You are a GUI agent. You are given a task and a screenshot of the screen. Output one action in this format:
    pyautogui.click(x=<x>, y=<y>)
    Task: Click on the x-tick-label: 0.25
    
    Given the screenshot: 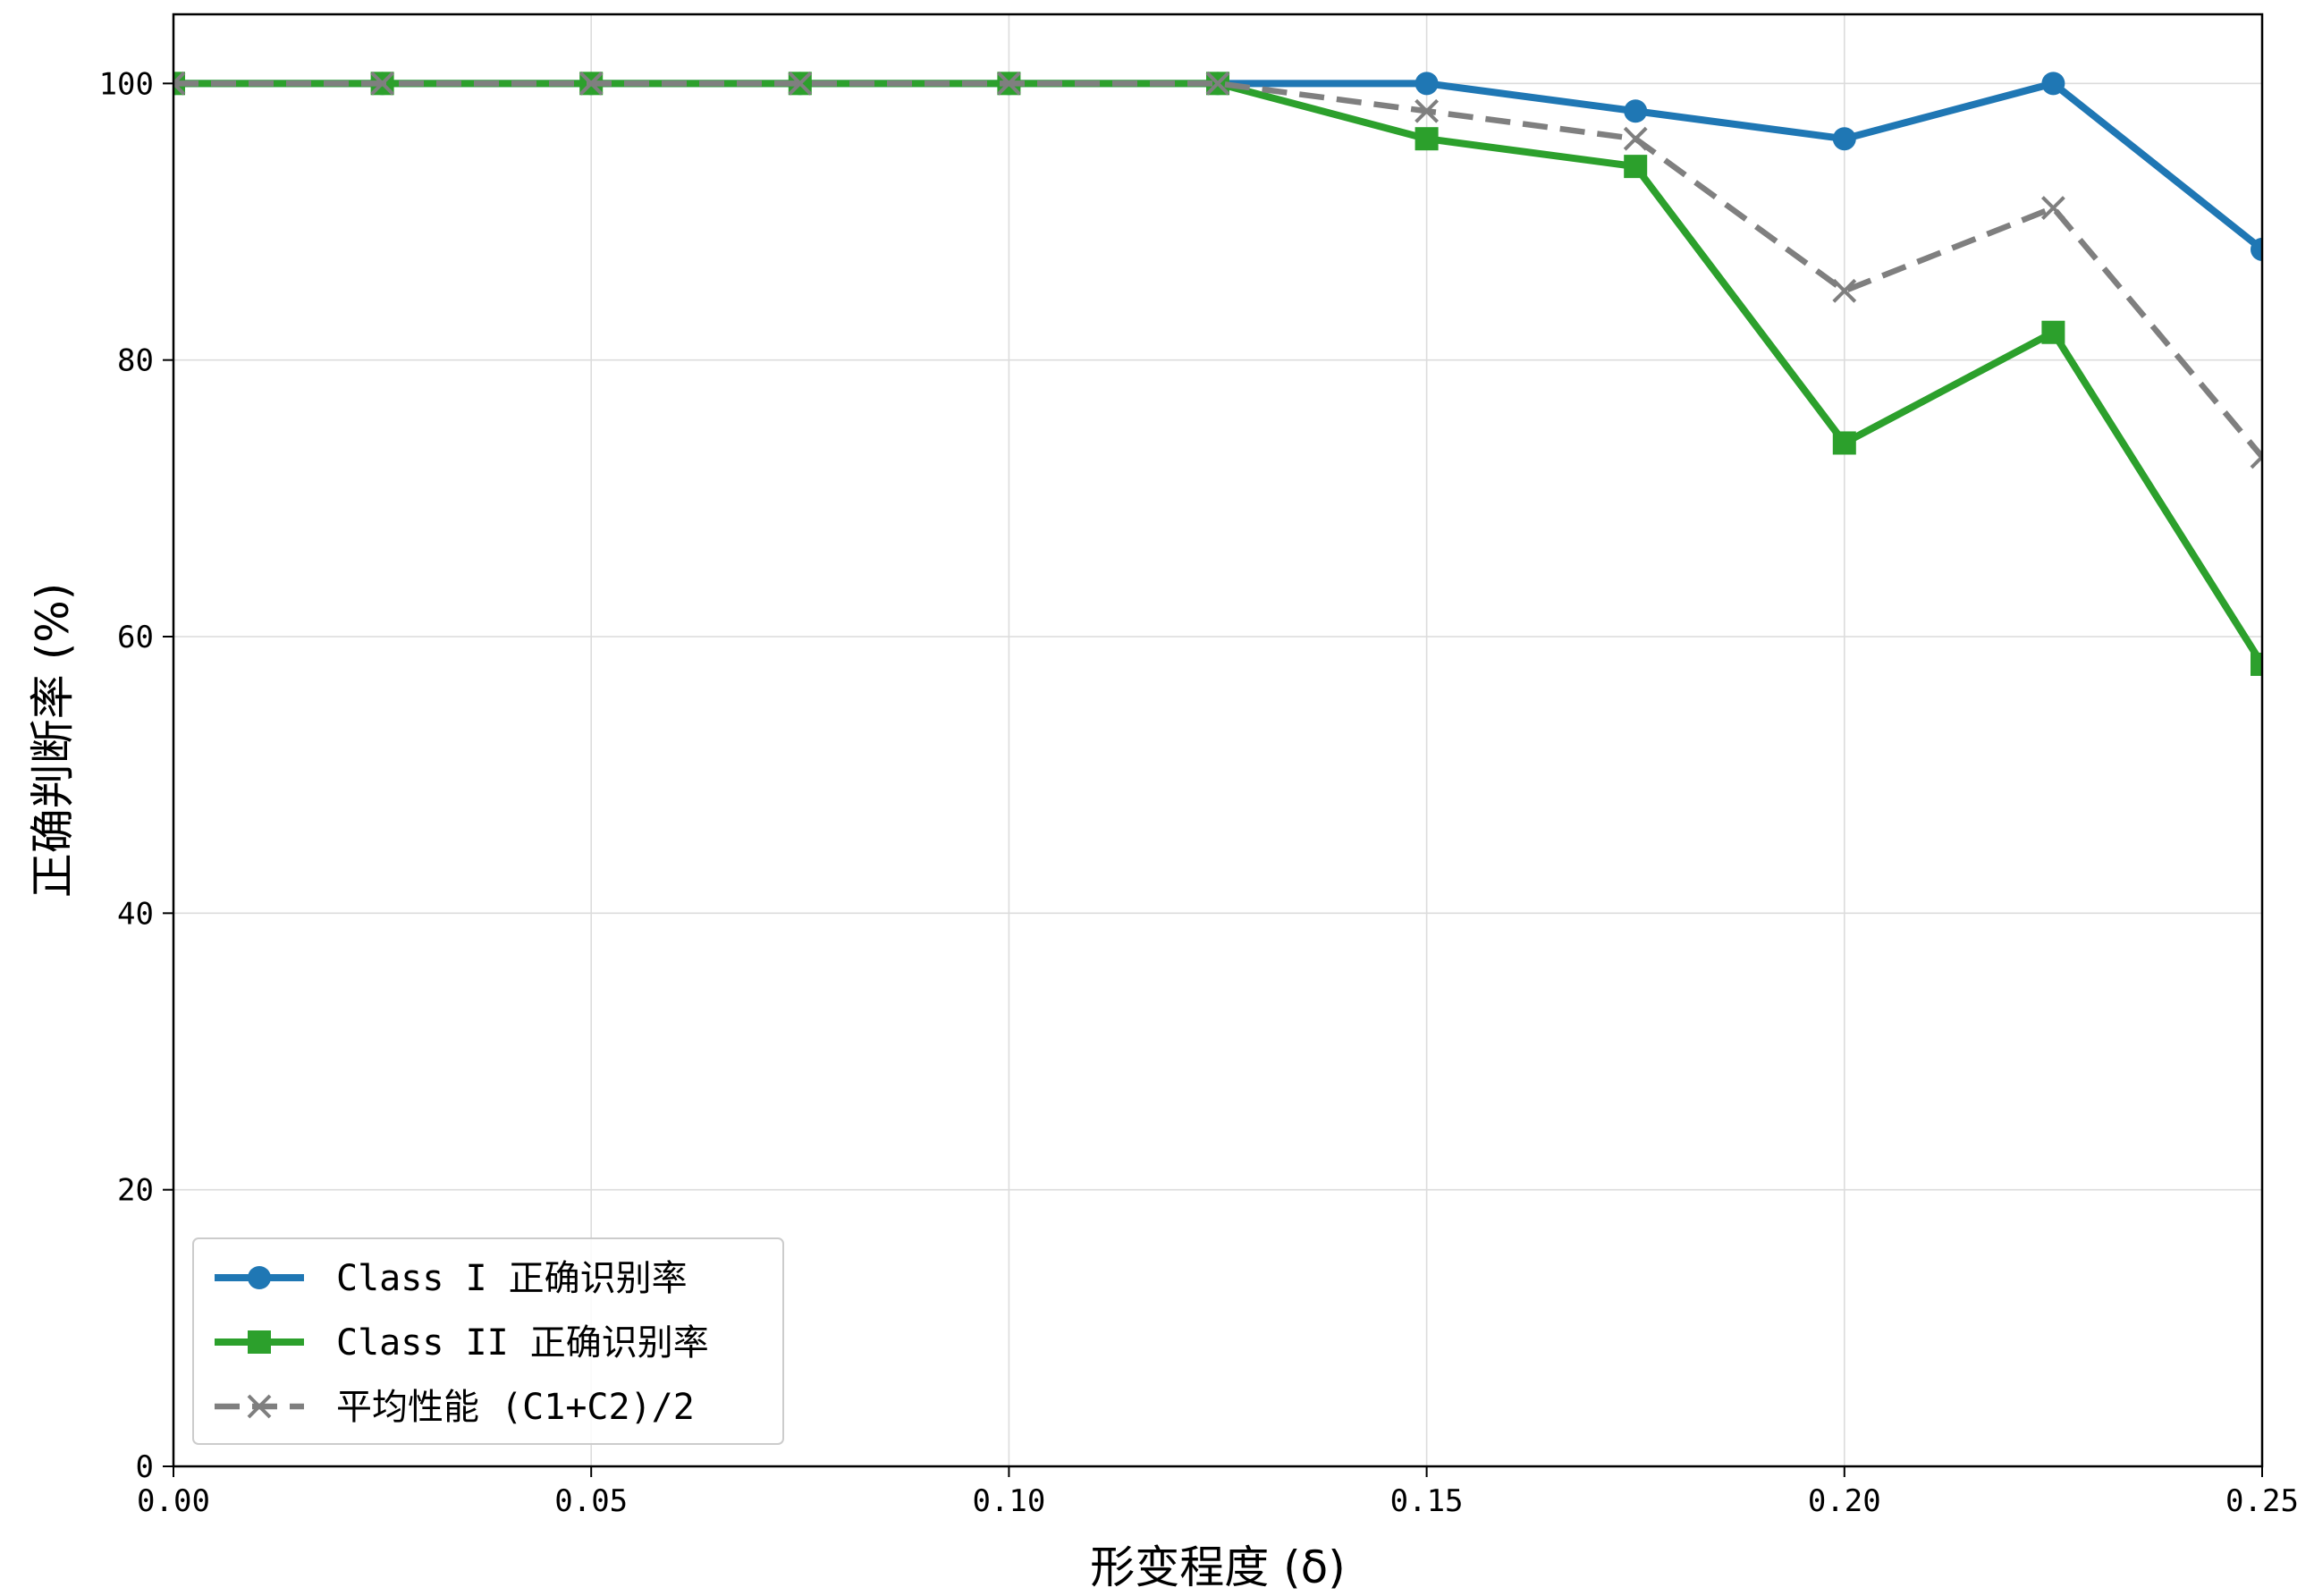 What is the action you would take?
    pyautogui.click(x=2262, y=1501)
    